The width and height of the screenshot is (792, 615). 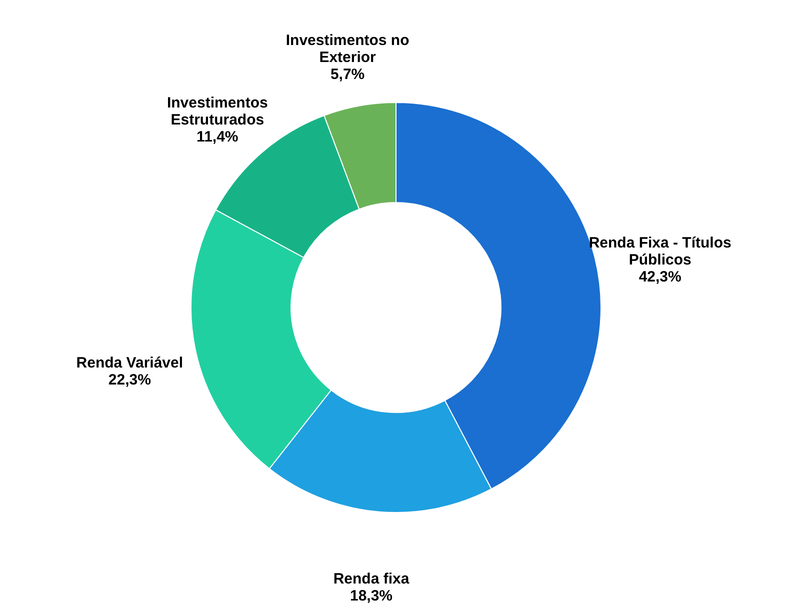 I want to click on data-label: 42,3%, so click(x=660, y=277).